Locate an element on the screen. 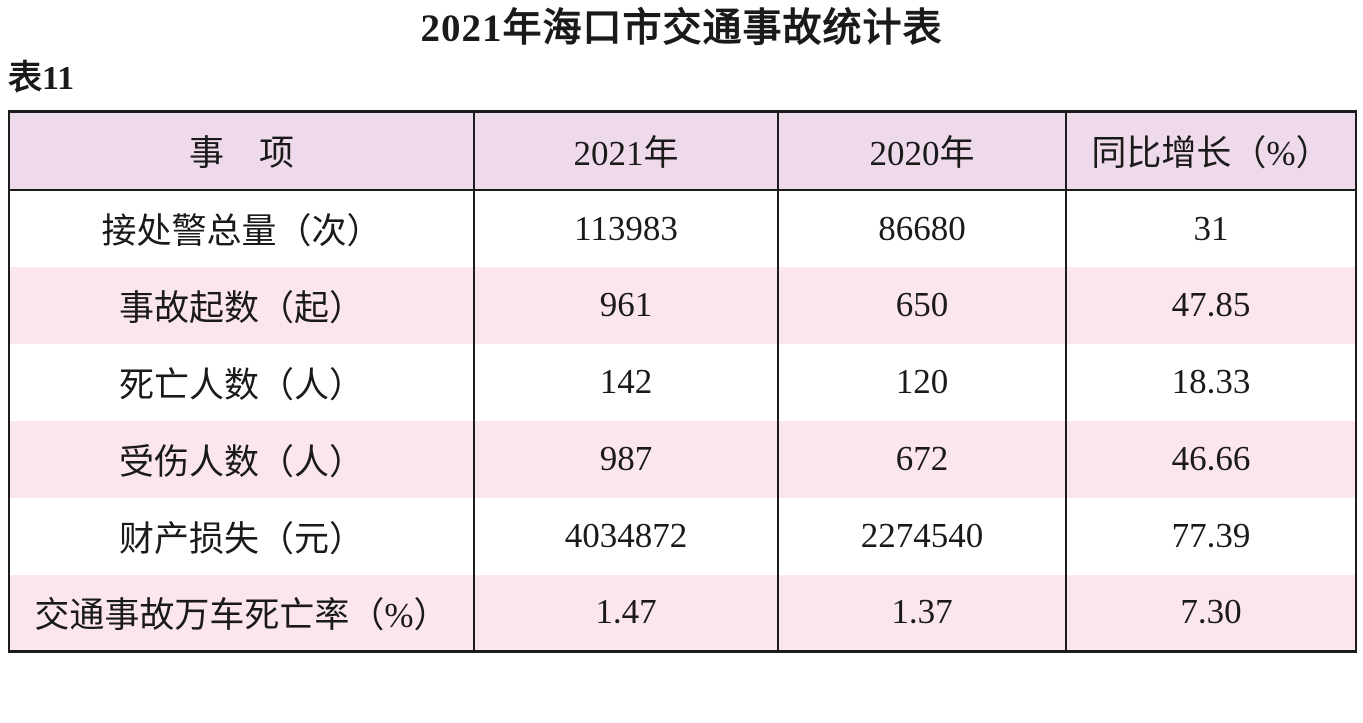  table-row: 受伤人数（人） 987 672 46.66 is located at coordinates (682, 459).